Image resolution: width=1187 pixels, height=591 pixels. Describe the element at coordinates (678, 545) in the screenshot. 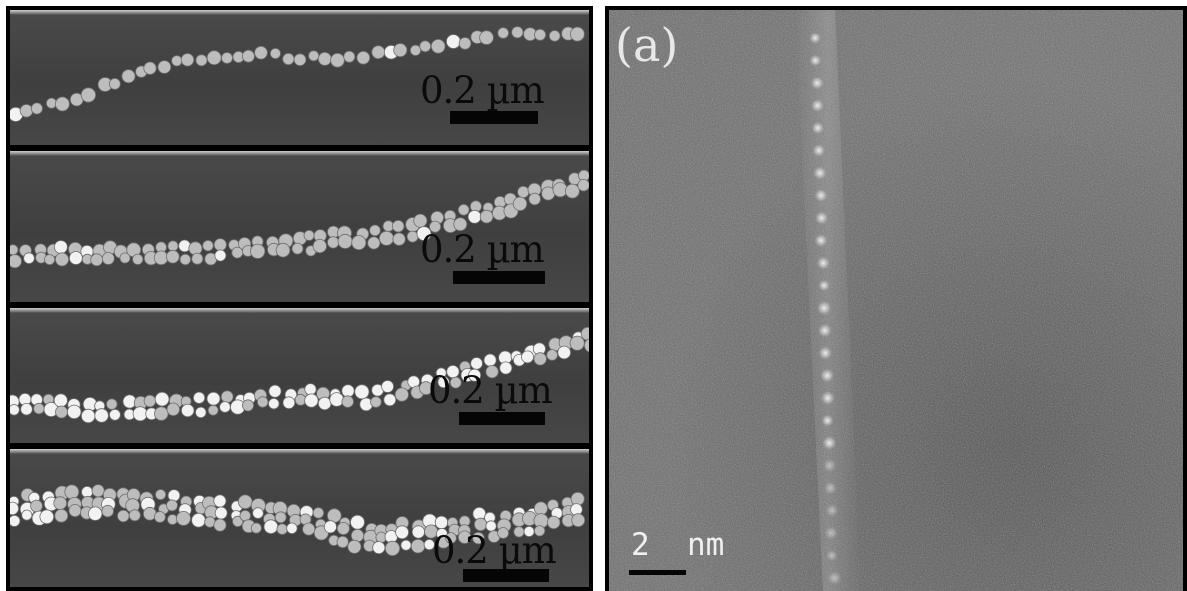

I see `scale-bar-label: 2 nm` at that location.